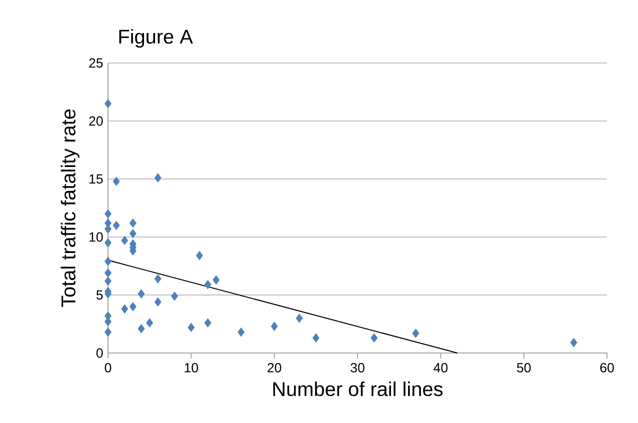 This screenshot has height=423, width=638. Describe the element at coordinates (70, 208) in the screenshot. I see `y-axis-title: Total traffic fatality rate` at that location.